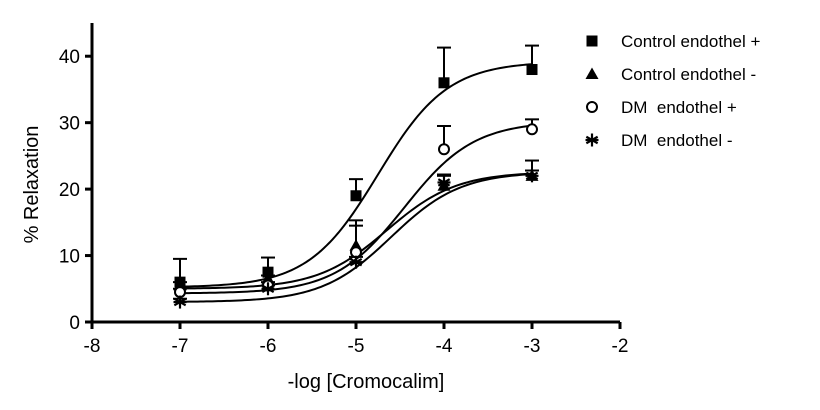 The image size is (820, 410). Describe the element at coordinates (69, 57) in the screenshot. I see `y-tick-label: 40` at that location.